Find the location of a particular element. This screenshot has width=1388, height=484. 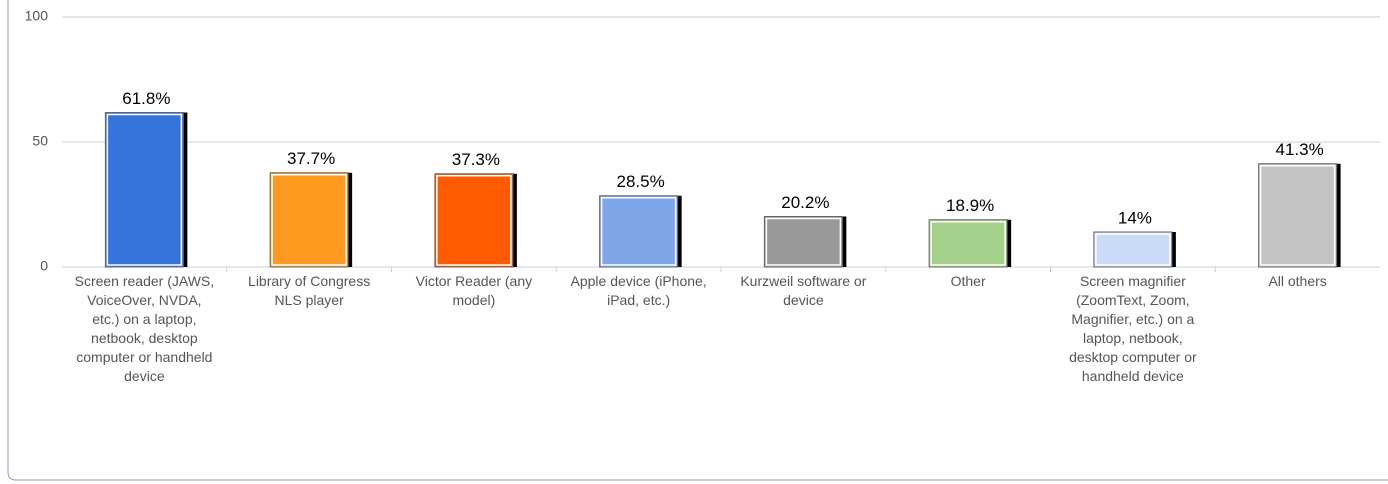

x-label-box: All others is located at coordinates (1297, 281).